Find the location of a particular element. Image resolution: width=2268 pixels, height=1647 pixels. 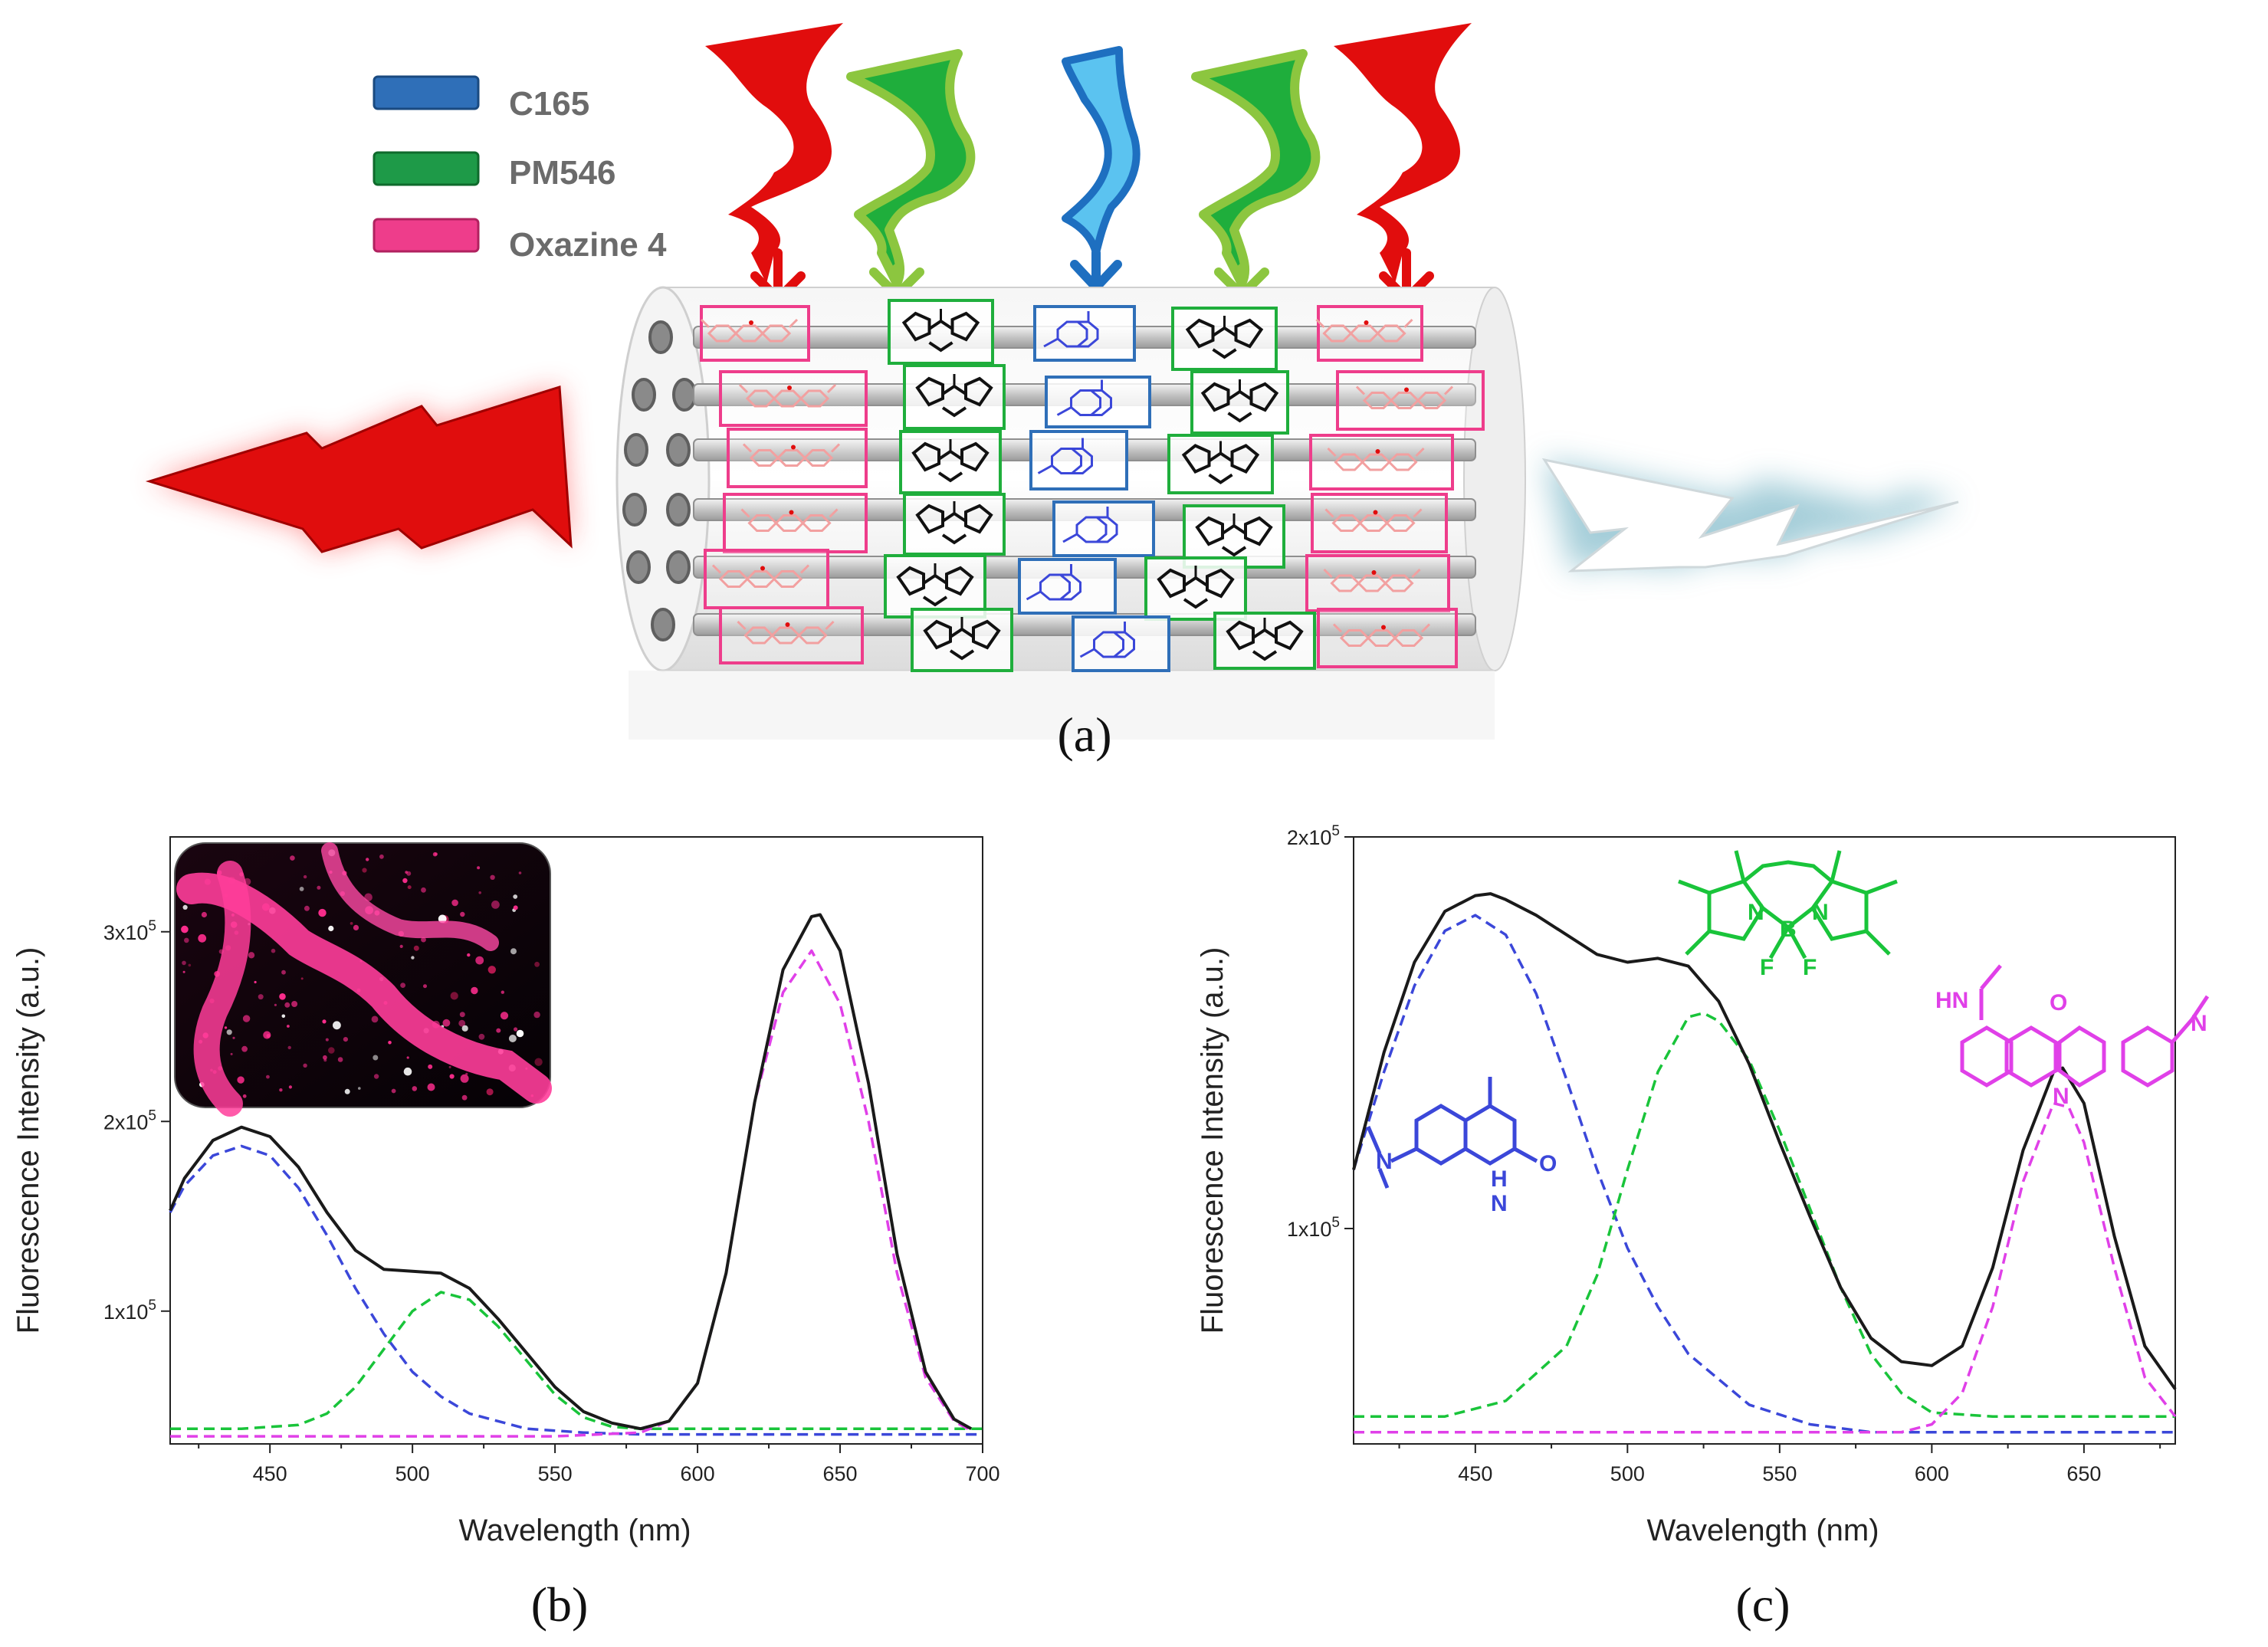

coumarin-n-amine: N is located at coordinates (1384, 1161).